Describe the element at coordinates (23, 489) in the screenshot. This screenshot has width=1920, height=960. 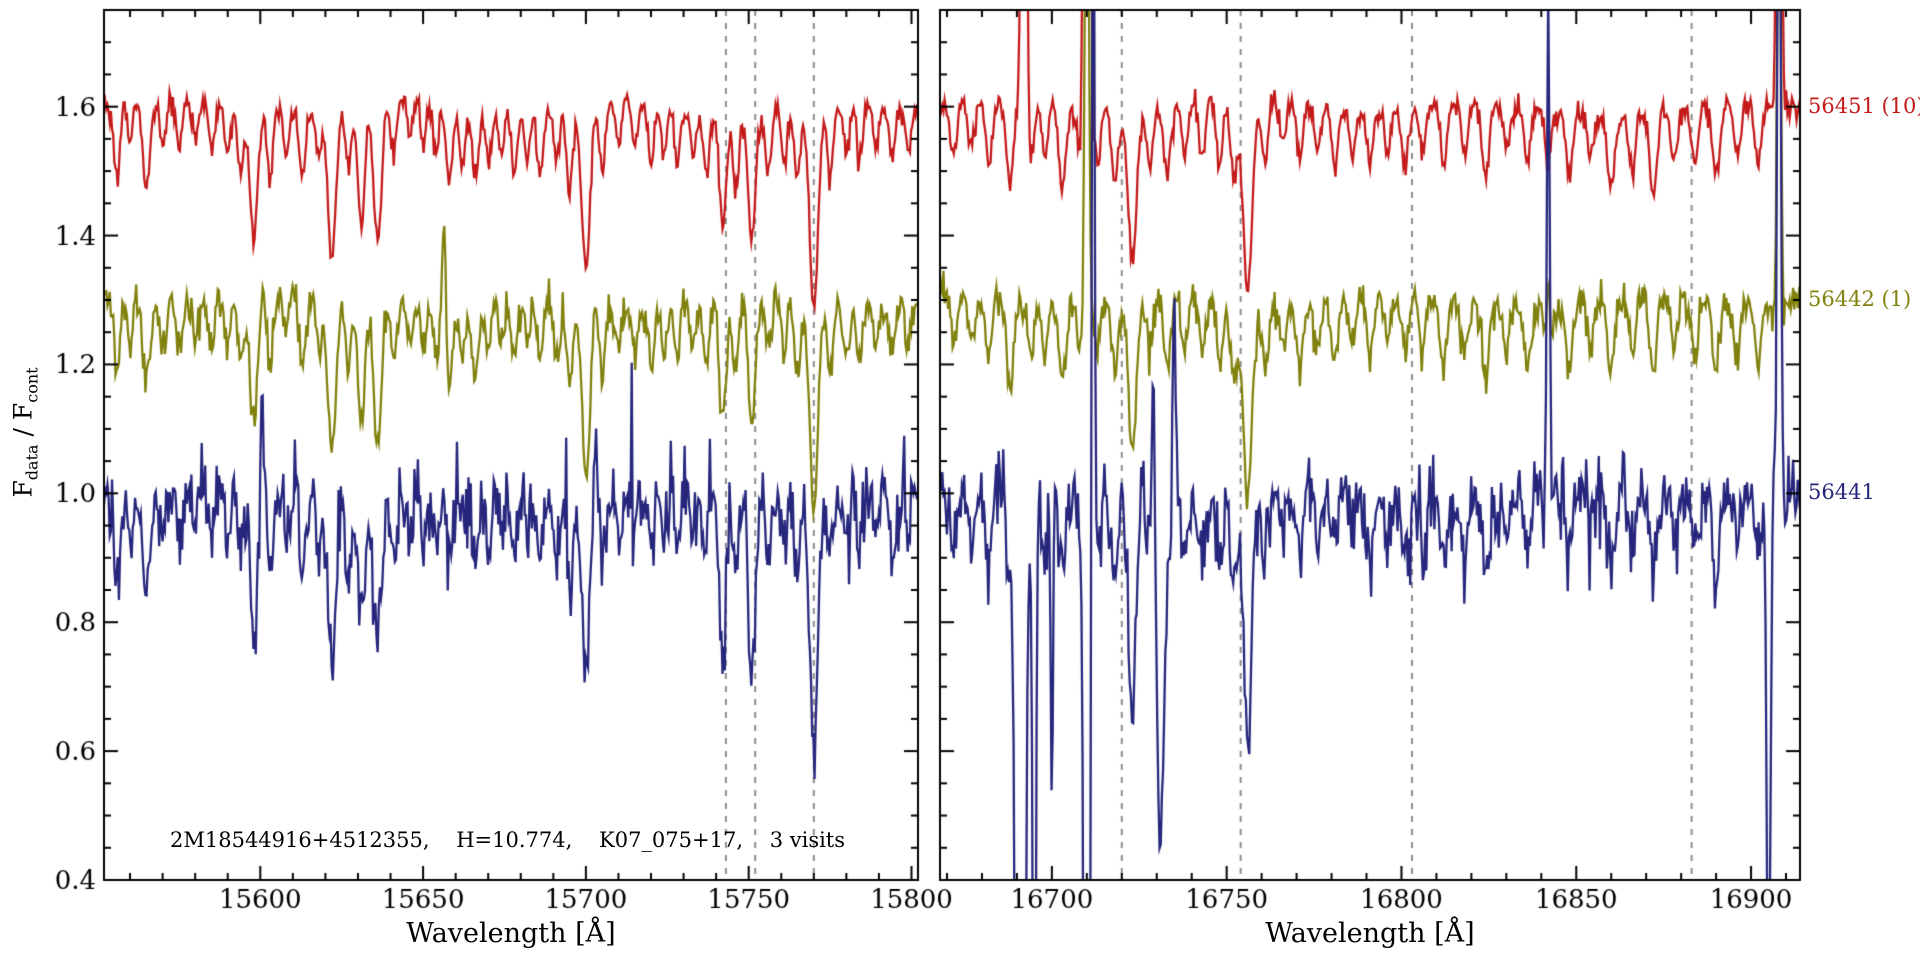
I see `y-axis-label-f1: F` at that location.